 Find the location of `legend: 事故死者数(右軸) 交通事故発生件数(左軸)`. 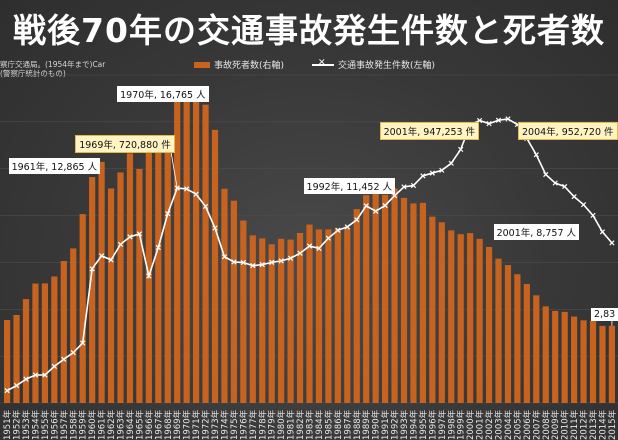

legend: 事故死者数(右軸) 交通事故発生件数(左軸) is located at coordinates (314, 64).